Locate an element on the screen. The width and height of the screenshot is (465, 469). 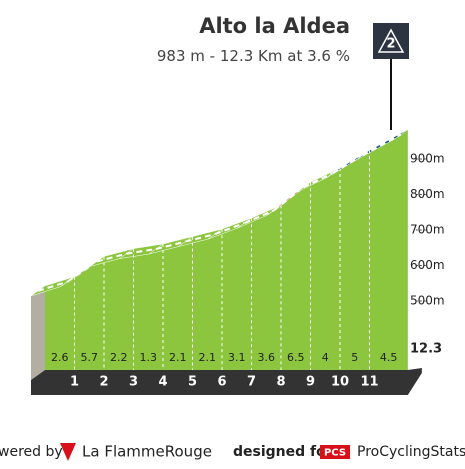
y-tick-label: 700m is located at coordinates (427, 230).